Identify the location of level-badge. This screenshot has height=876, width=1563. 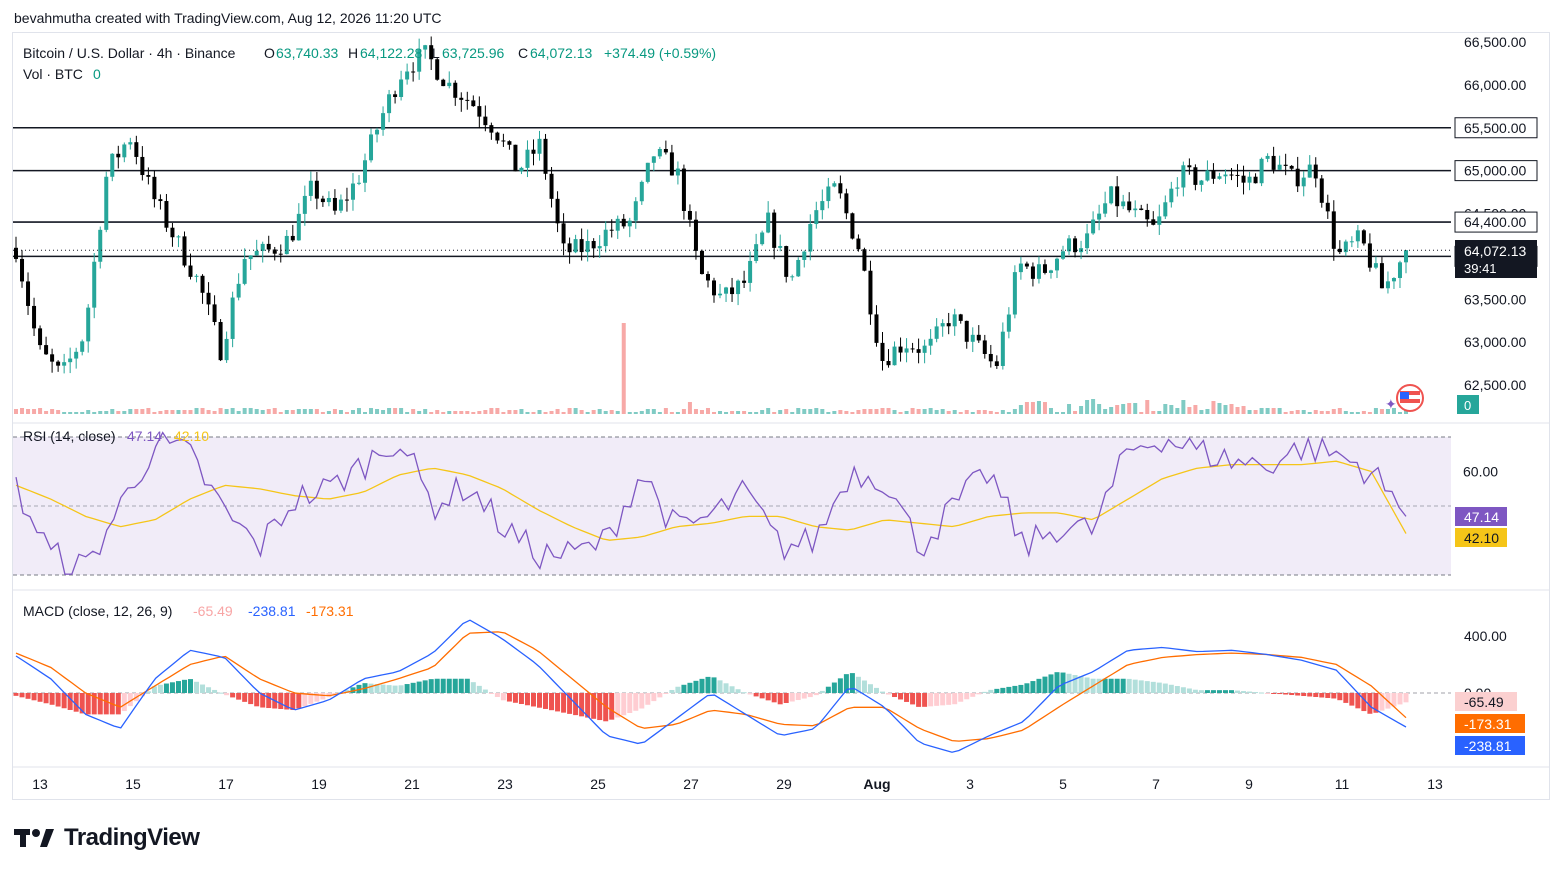
(1496, 222).